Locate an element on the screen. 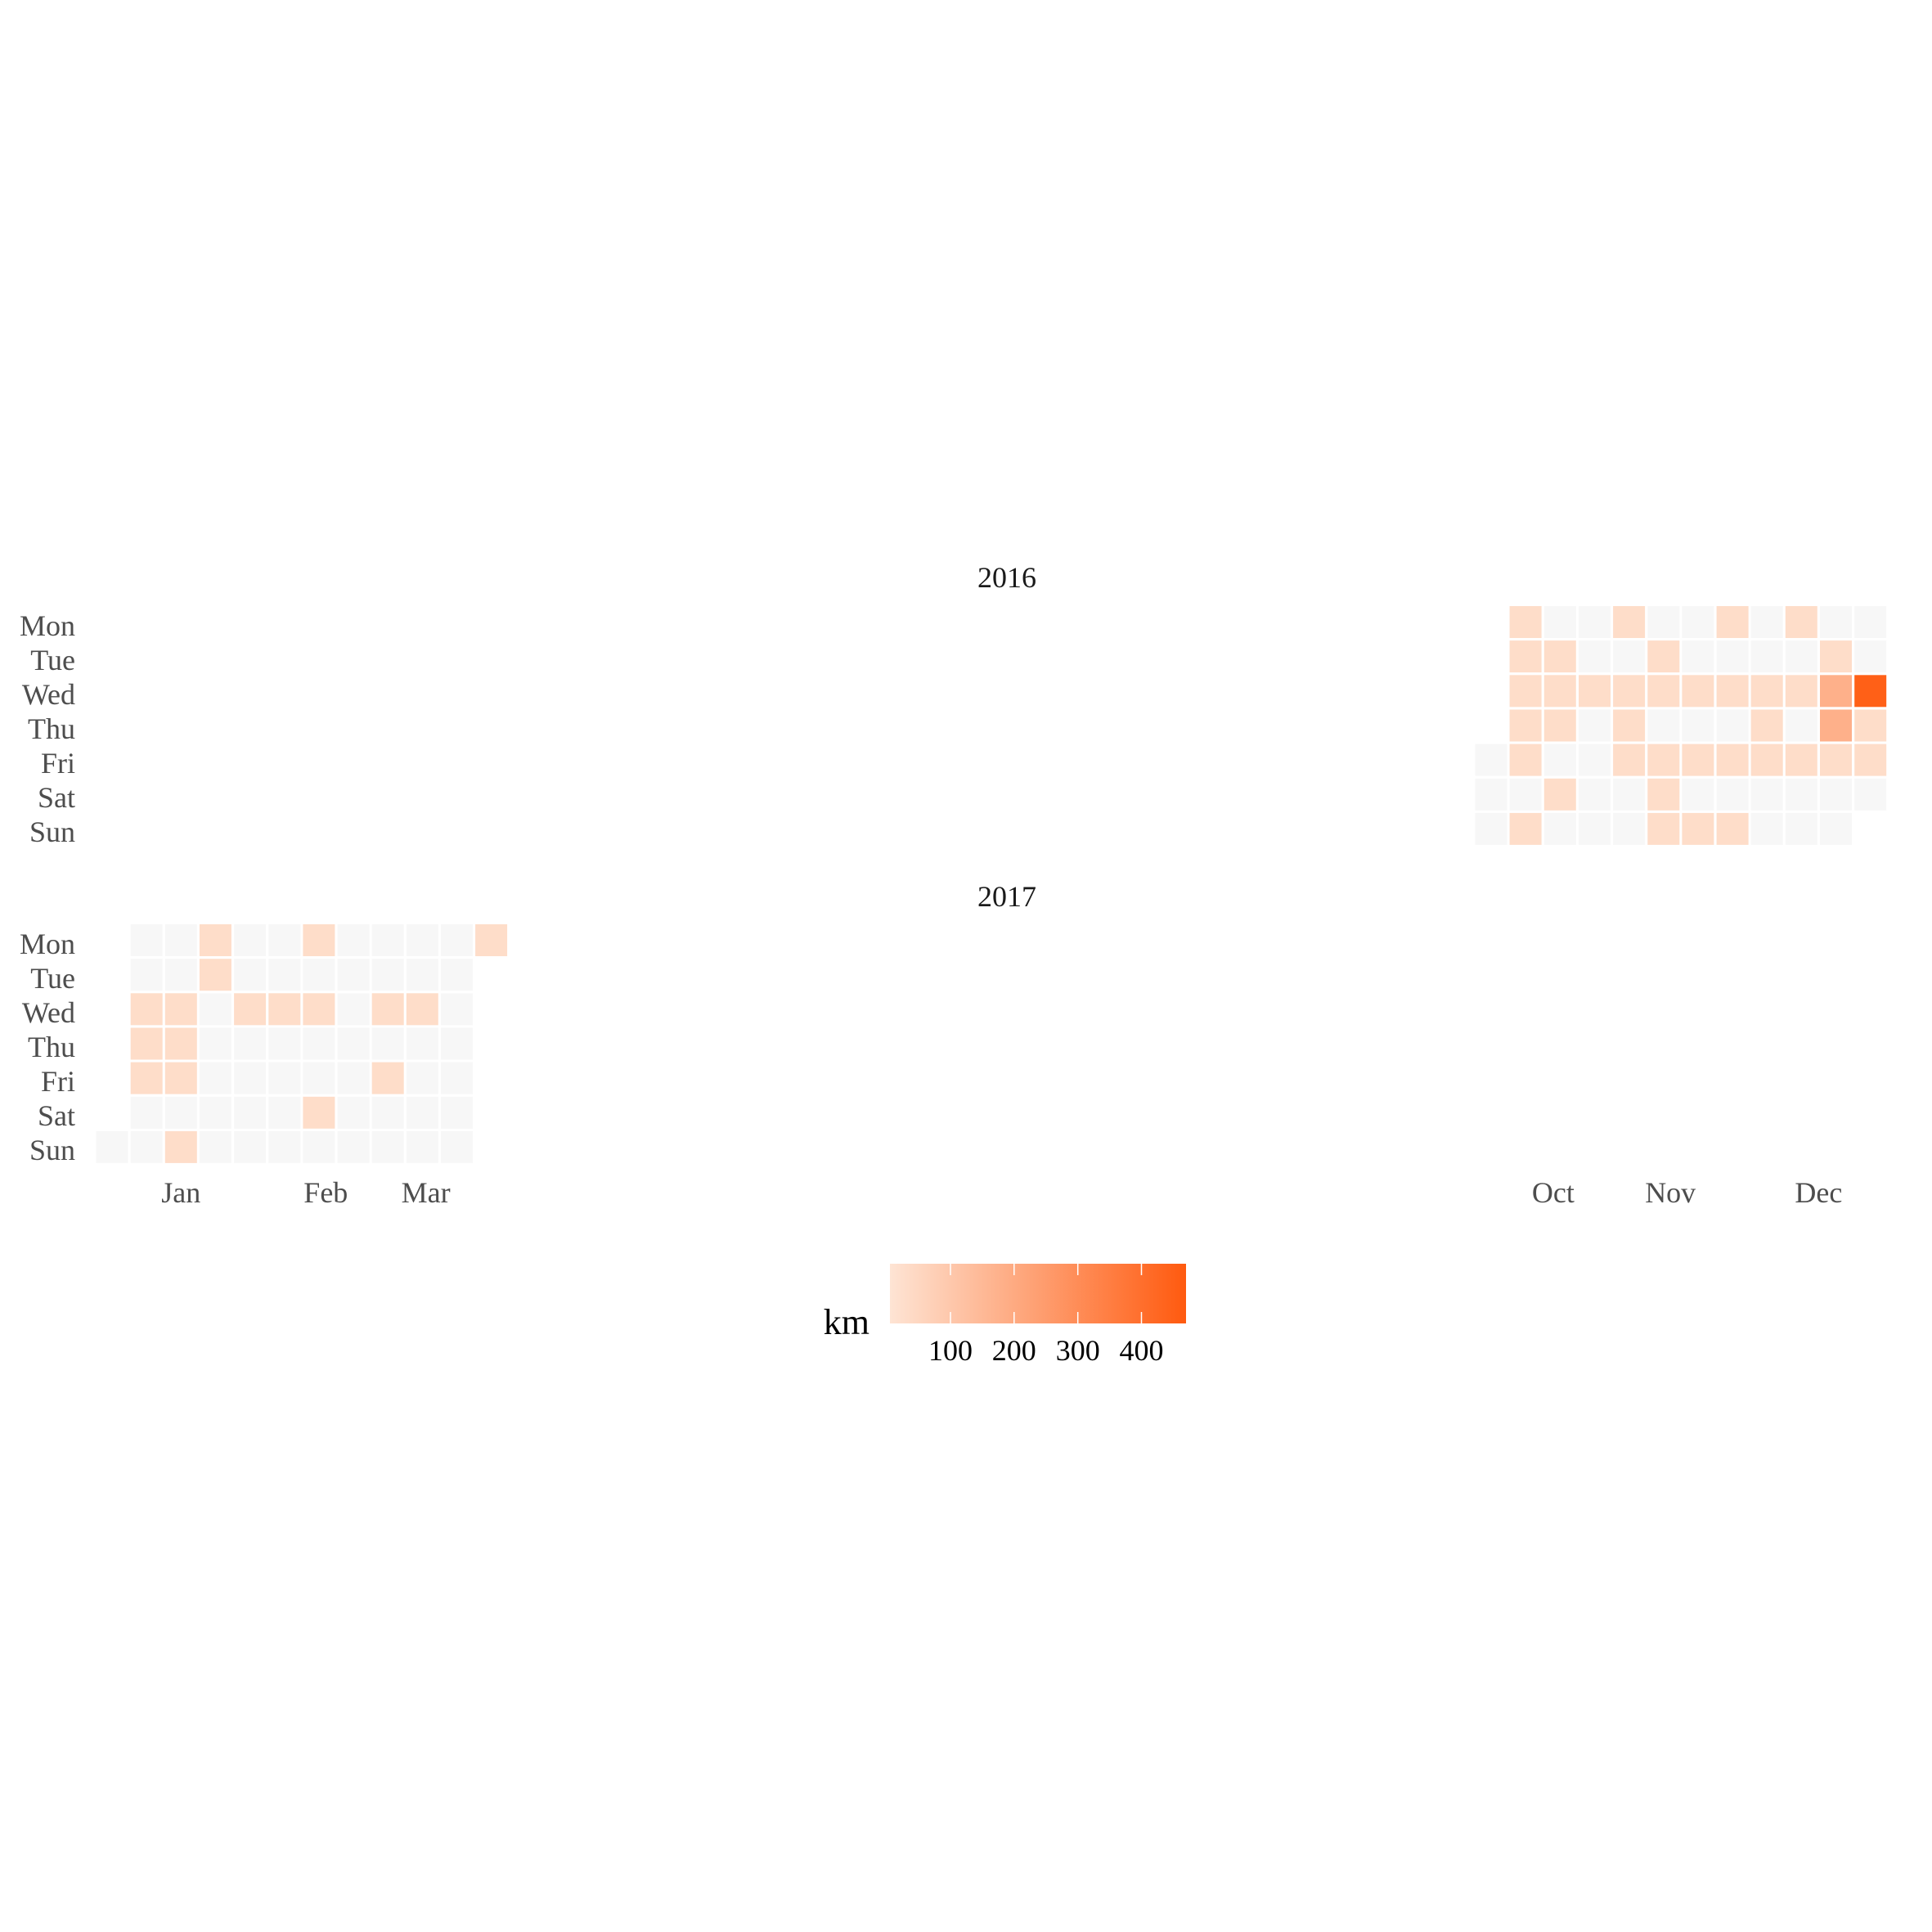  weekday-label-sun: Sun is located at coordinates (52, 832).